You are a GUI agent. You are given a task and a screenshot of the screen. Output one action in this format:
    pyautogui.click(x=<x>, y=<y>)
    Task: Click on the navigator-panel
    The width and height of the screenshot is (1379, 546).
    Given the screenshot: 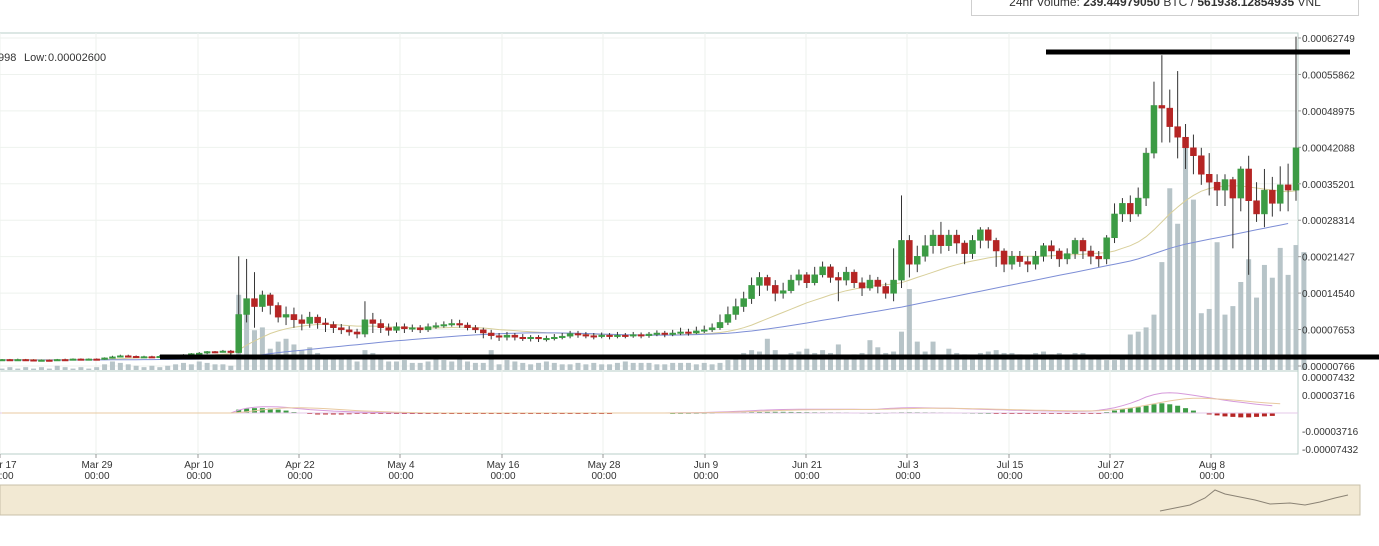 What is the action you would take?
    pyautogui.click(x=680, y=500)
    